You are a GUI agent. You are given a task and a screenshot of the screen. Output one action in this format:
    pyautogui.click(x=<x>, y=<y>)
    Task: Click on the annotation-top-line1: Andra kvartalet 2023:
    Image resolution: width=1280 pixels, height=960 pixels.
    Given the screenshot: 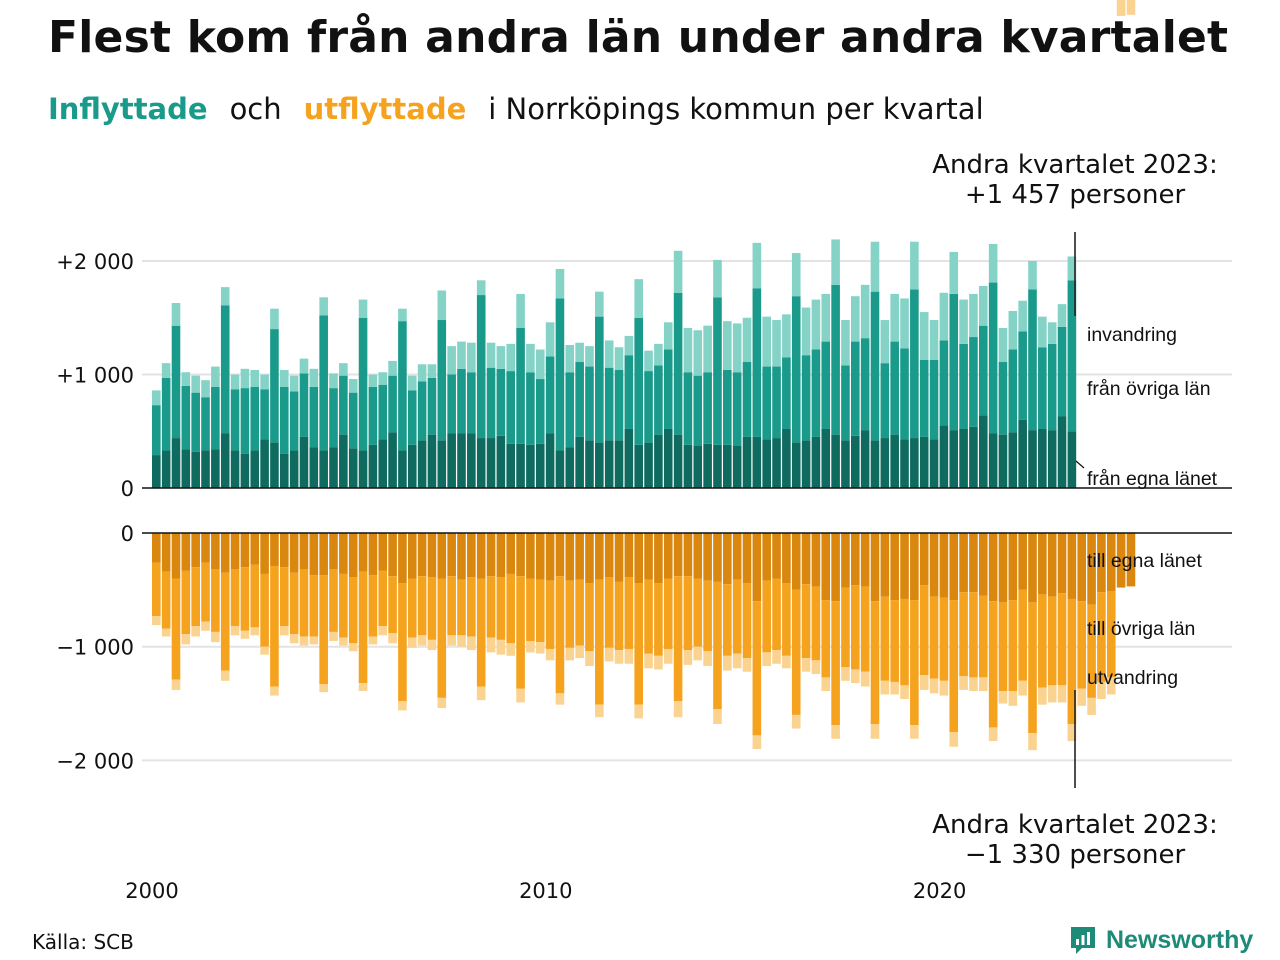 What is the action you would take?
    pyautogui.click(x=1075, y=165)
    